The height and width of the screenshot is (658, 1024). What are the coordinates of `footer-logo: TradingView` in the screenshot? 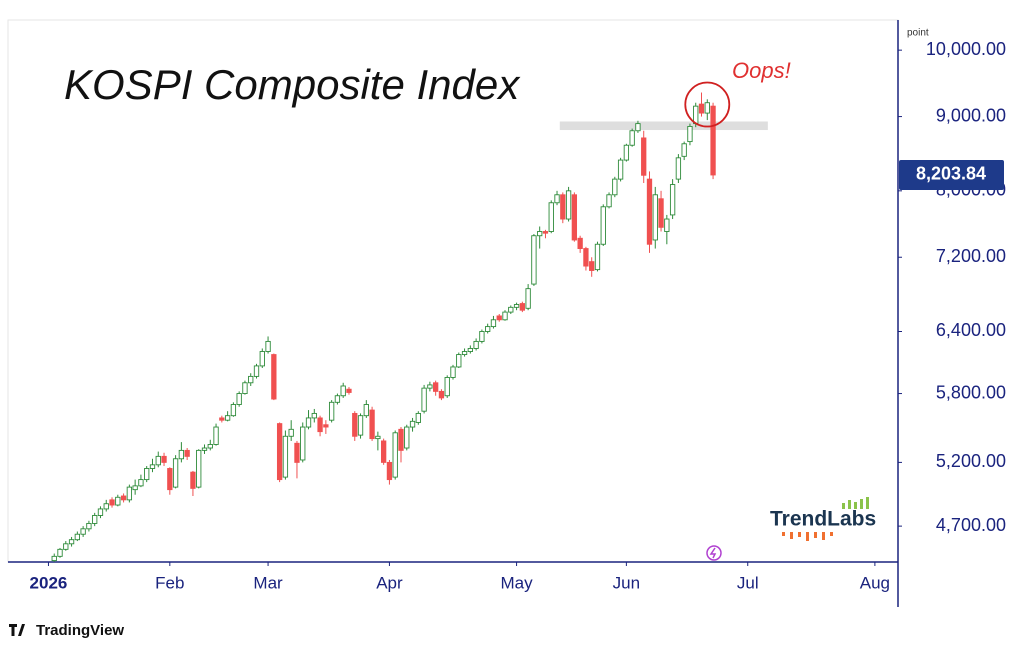 It's located at (66, 630).